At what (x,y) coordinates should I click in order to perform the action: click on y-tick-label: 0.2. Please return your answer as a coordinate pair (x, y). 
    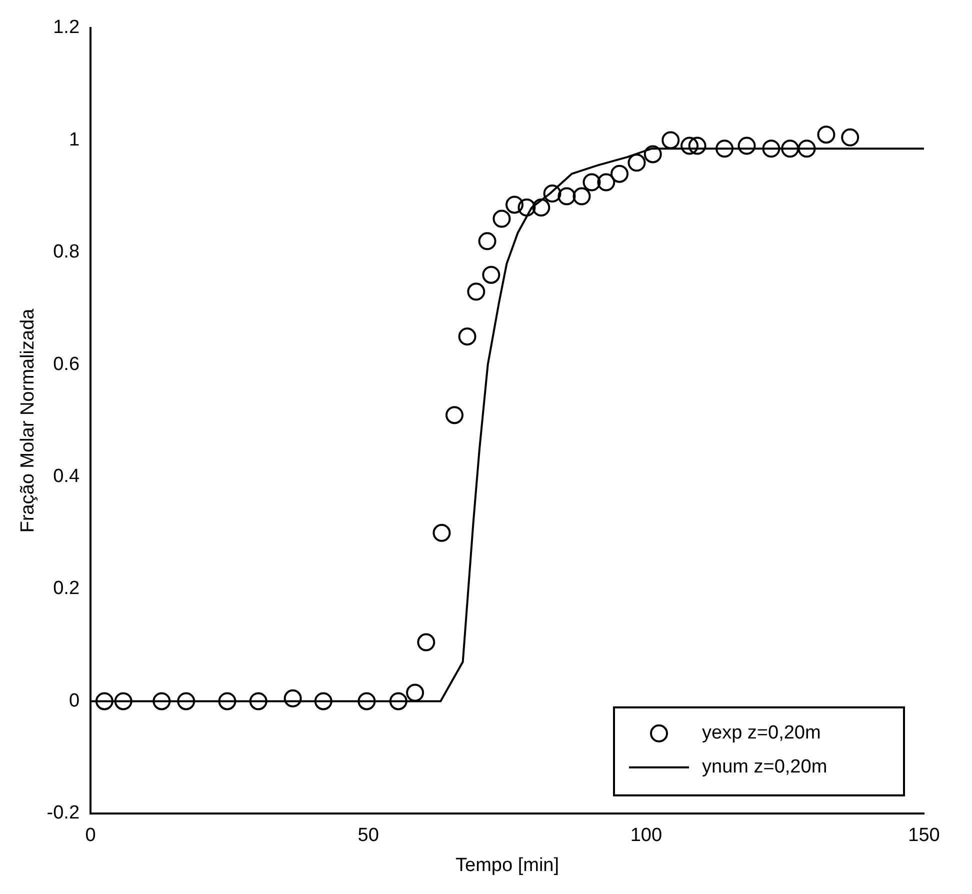
    Looking at the image, I should click on (66, 589).